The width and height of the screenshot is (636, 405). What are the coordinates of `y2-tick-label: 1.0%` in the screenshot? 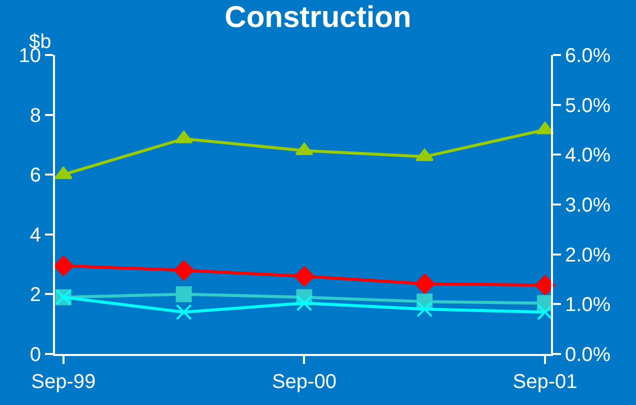 It's located at (588, 305).